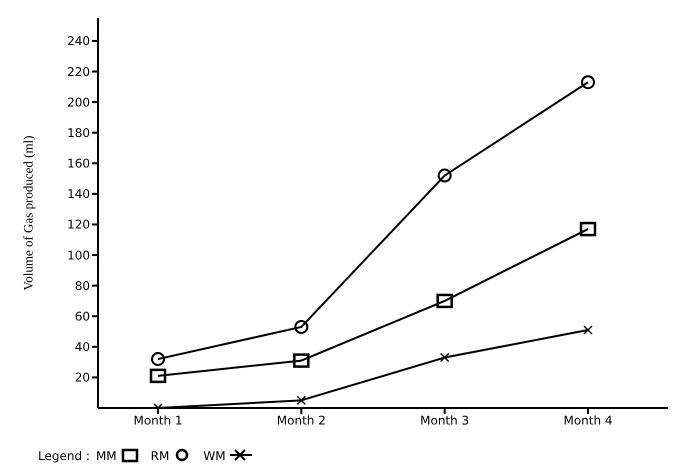 The image size is (696, 476). I want to click on y-tick-label: 20, so click(82, 377).